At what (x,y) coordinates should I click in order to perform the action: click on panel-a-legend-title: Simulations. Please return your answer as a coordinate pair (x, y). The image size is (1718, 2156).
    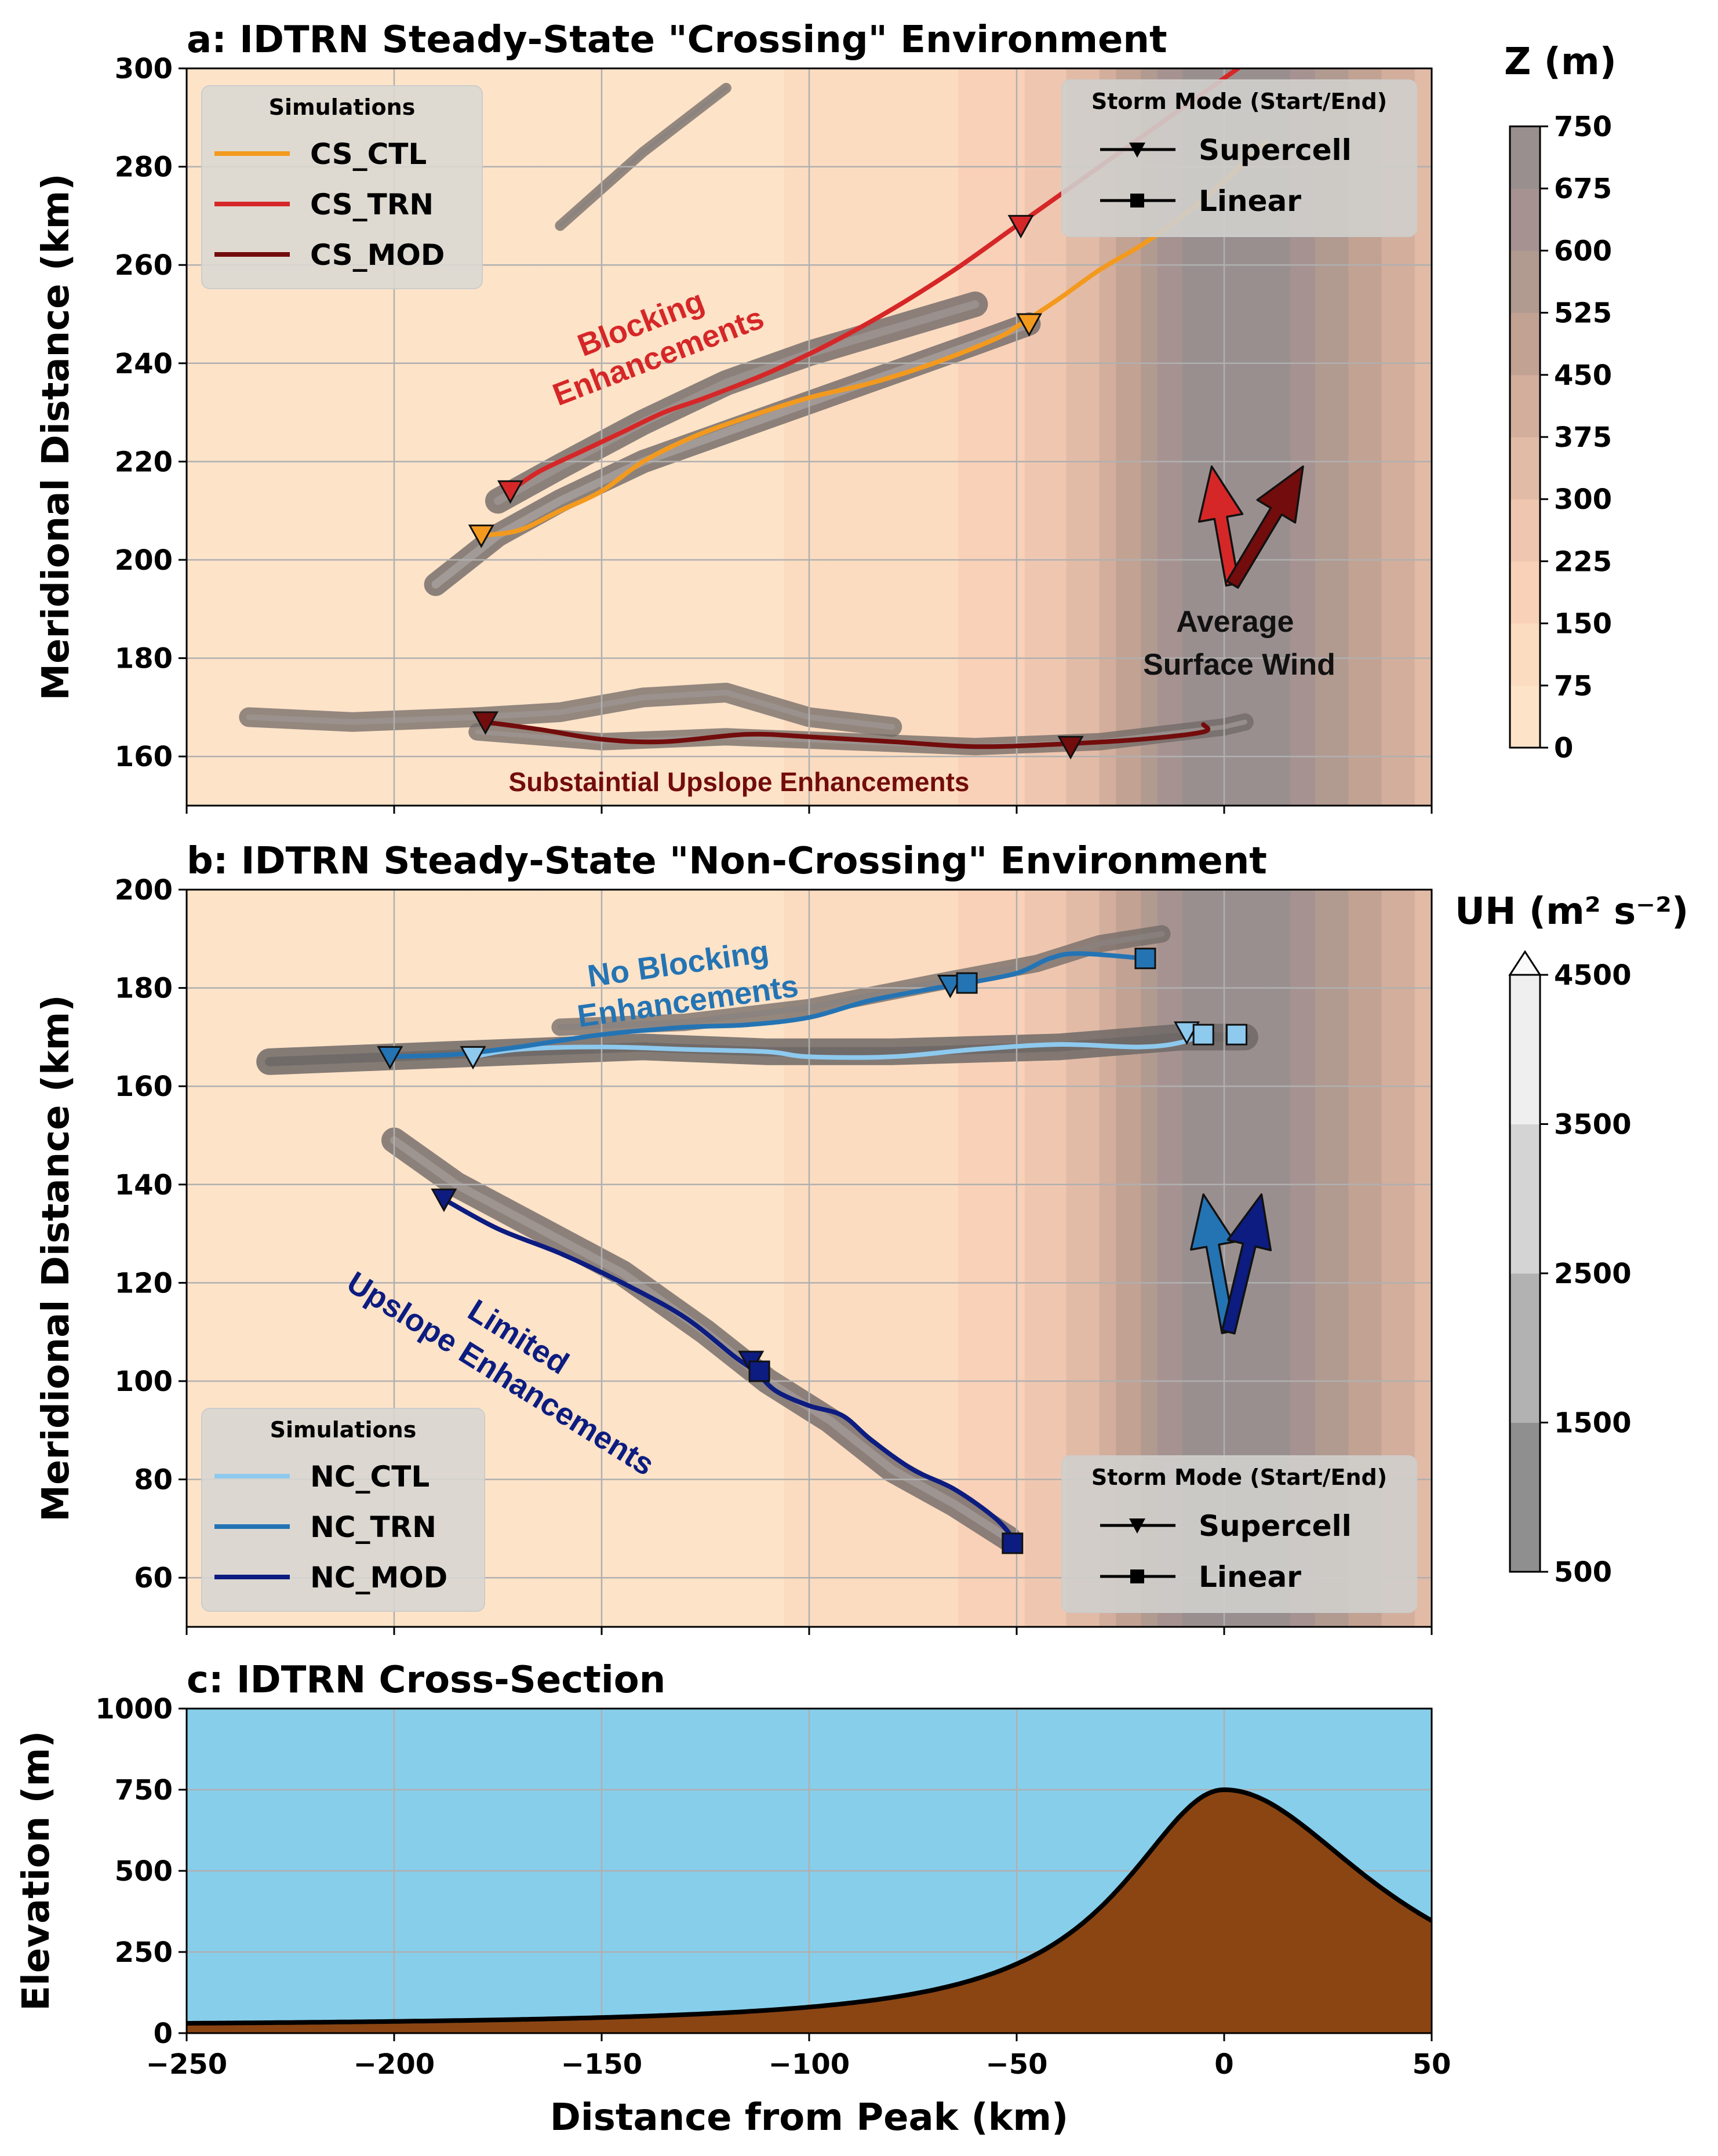
    Looking at the image, I should click on (342, 107).